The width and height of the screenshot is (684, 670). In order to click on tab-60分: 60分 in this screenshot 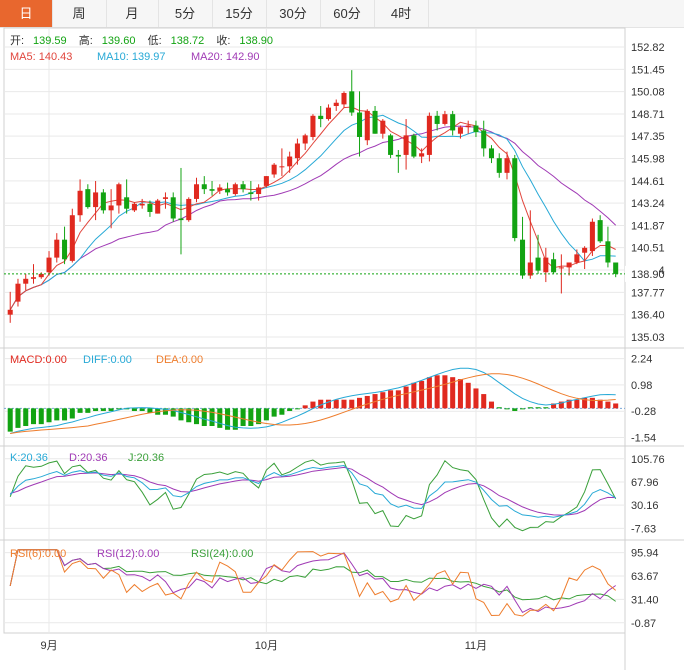, I will do `click(347, 13)`.